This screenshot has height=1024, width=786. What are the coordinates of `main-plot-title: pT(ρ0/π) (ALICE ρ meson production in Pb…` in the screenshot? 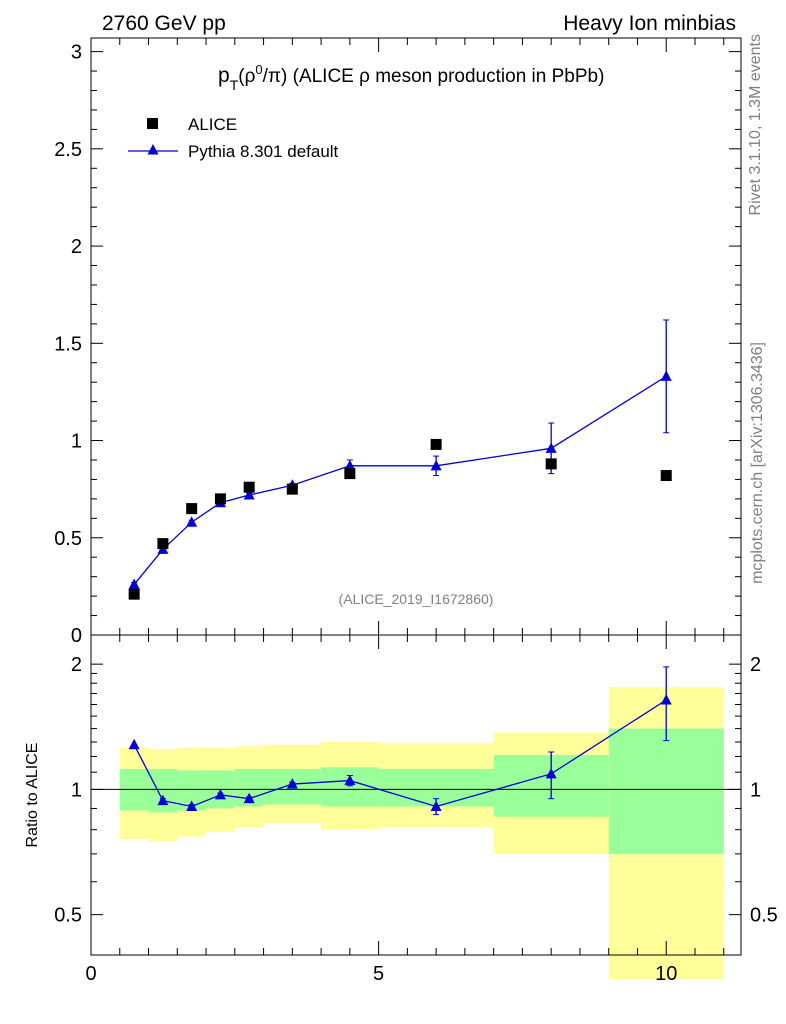 It's located at (411, 77).